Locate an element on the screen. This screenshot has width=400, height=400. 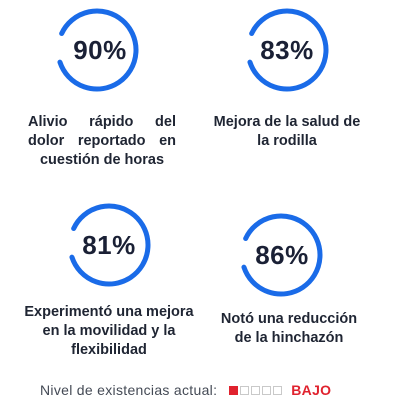
stock-square-filled is located at coordinates (234, 390).